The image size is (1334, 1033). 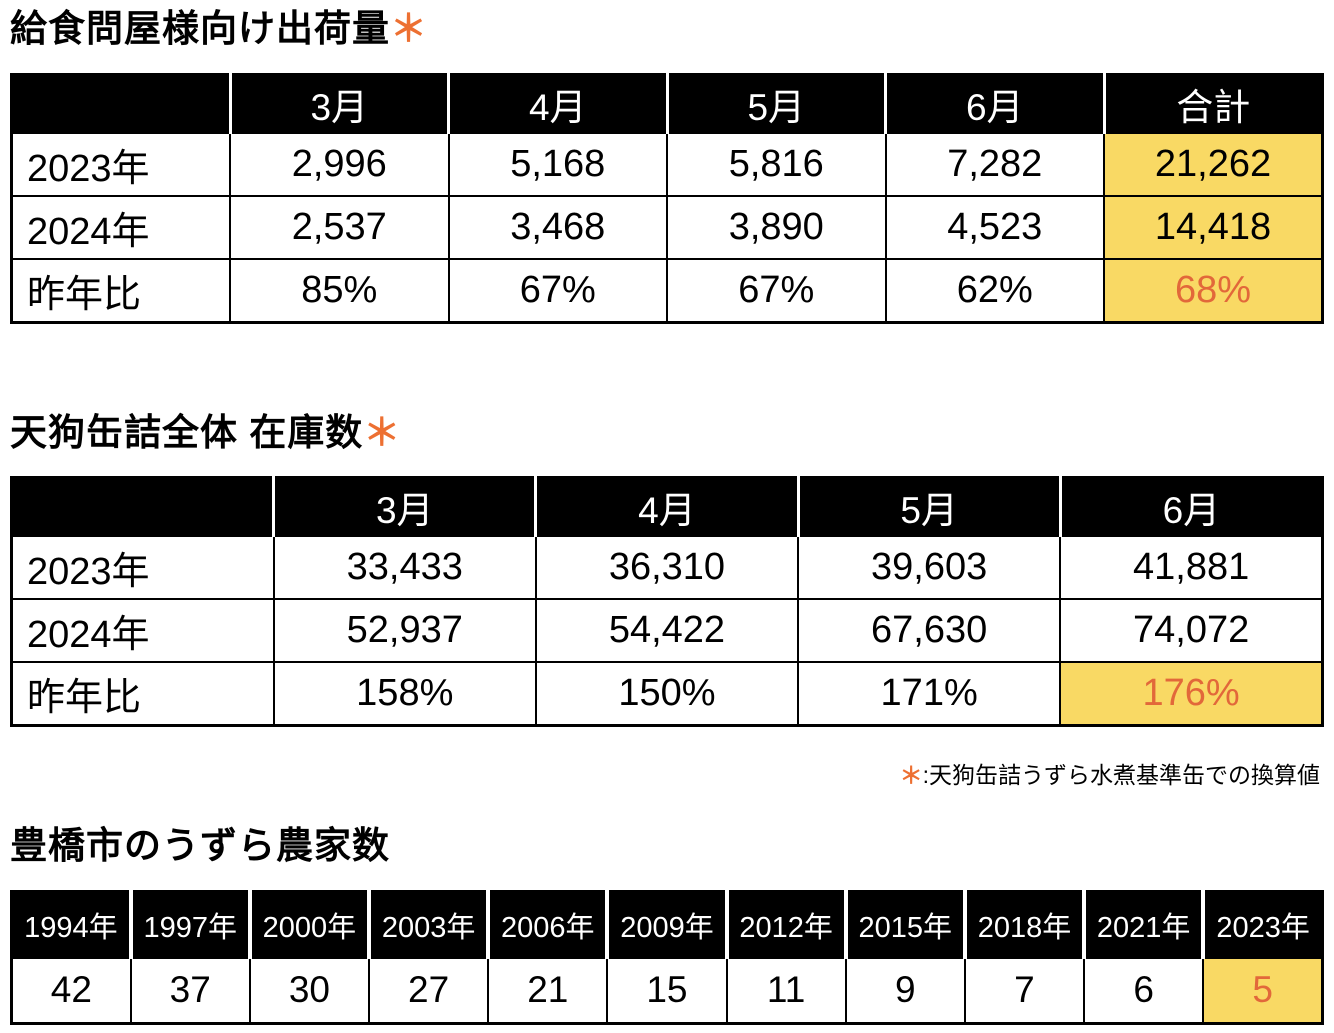 What do you see at coordinates (905, 990) in the screenshot?
I see `value-cell: 9` at bounding box center [905, 990].